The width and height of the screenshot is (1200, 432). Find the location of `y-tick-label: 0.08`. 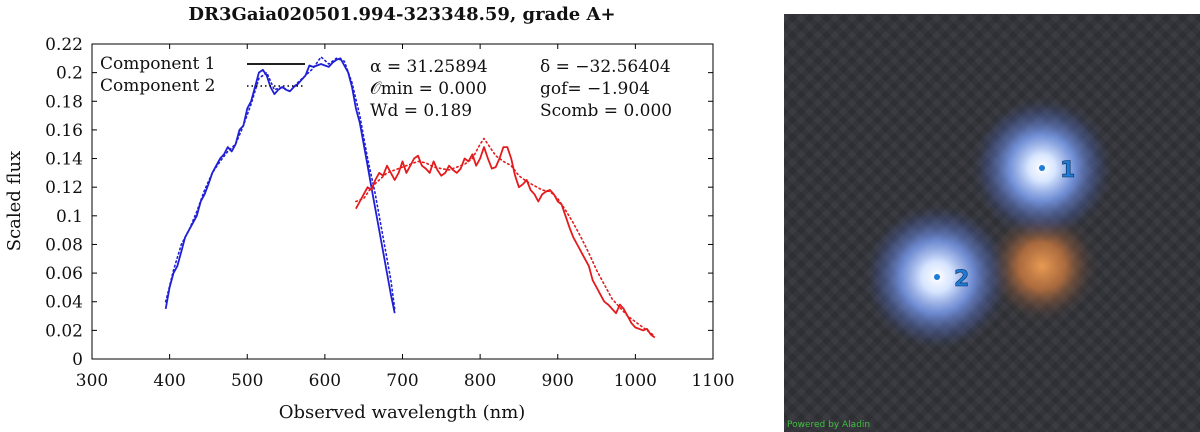

y-tick-label: 0.08 is located at coordinates (64, 245).